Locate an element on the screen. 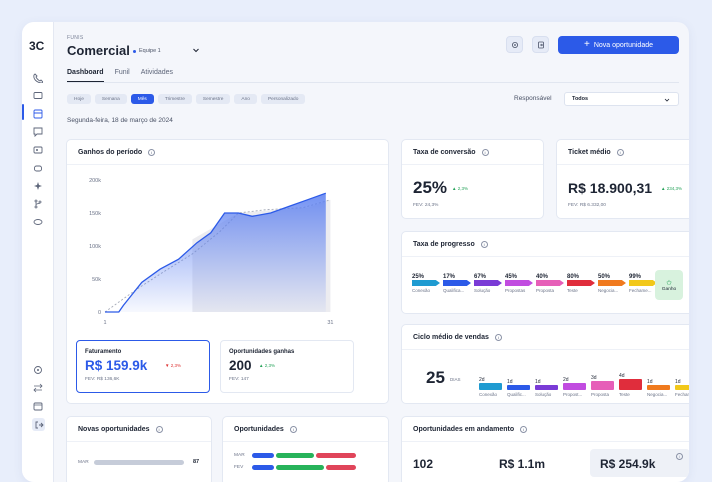 This screenshot has width=712, height=482. filter-mes: Mês is located at coordinates (142, 99).